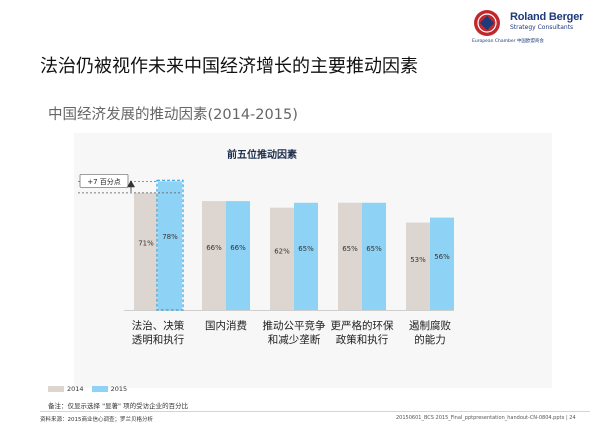 Image resolution: width=615 pixels, height=426 pixels. I want to click on legend-swatch-2015, so click(99, 389).